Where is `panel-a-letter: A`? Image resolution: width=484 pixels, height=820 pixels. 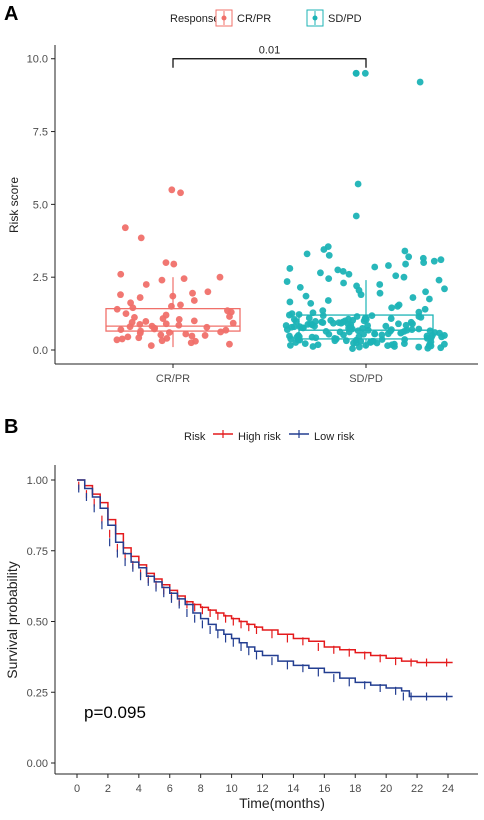
panel-a-letter: A is located at coordinates (11, 14).